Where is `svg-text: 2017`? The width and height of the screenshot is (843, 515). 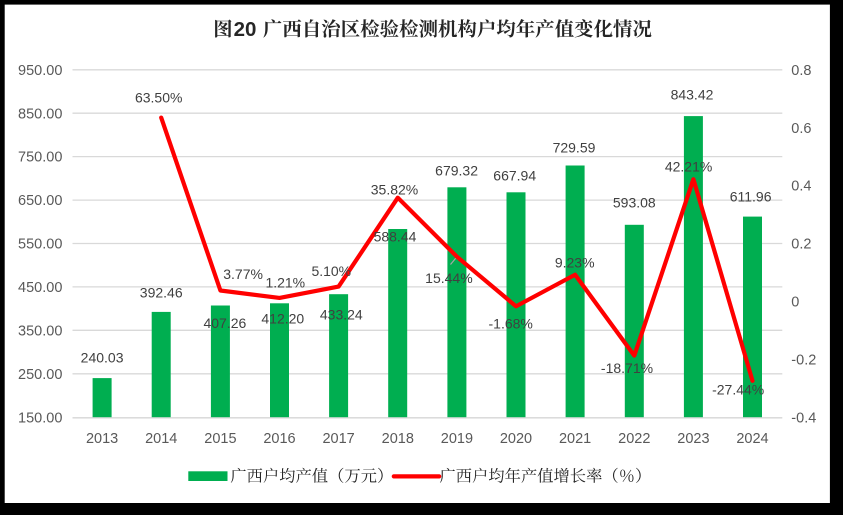 svg-text: 2017 is located at coordinates (338, 439).